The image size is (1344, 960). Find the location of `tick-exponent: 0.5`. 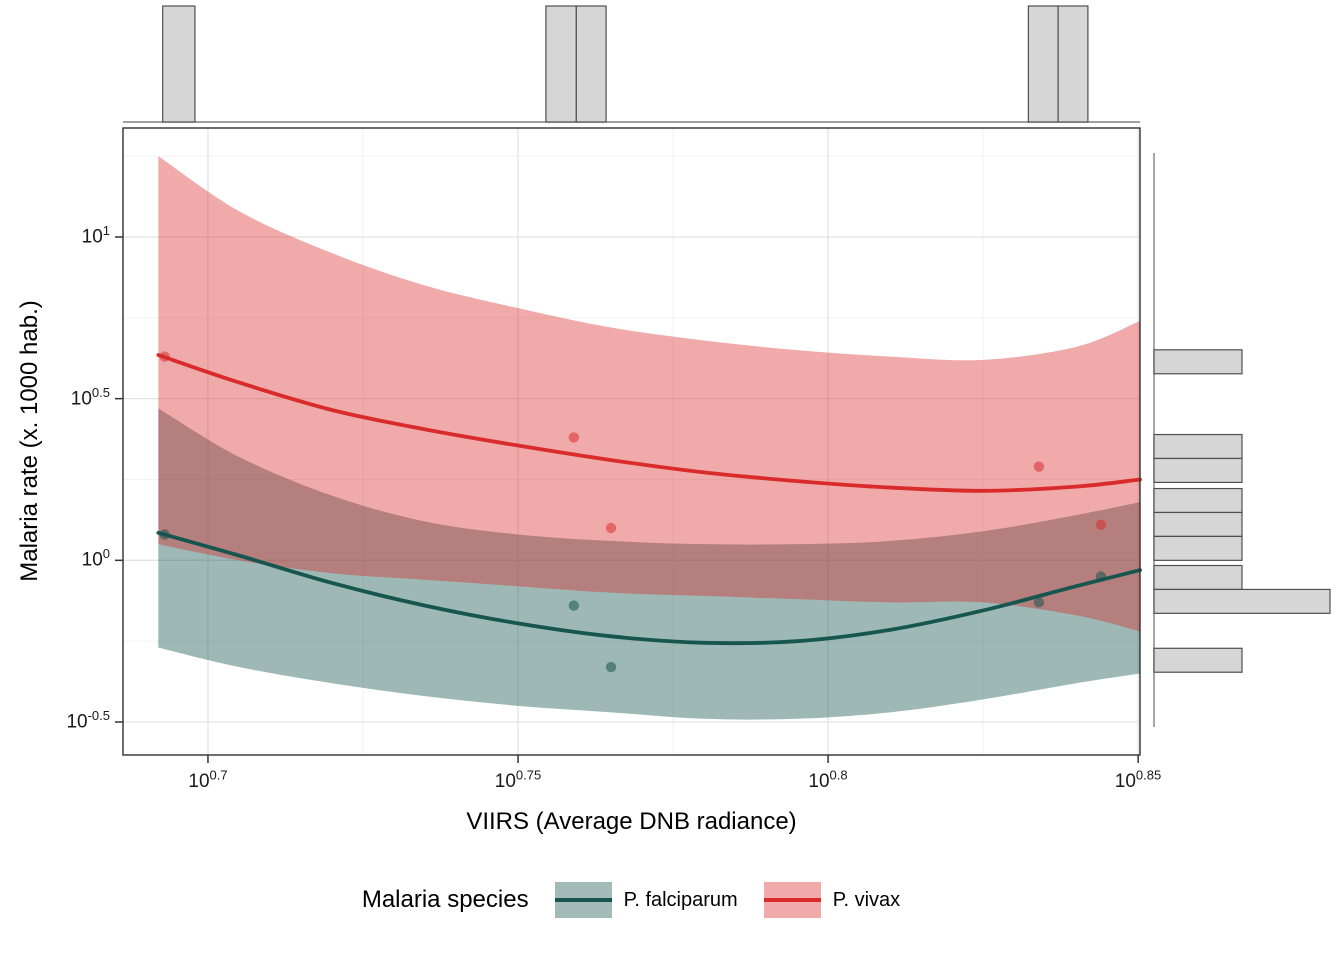

tick-exponent: 0.5 is located at coordinates (100, 393).